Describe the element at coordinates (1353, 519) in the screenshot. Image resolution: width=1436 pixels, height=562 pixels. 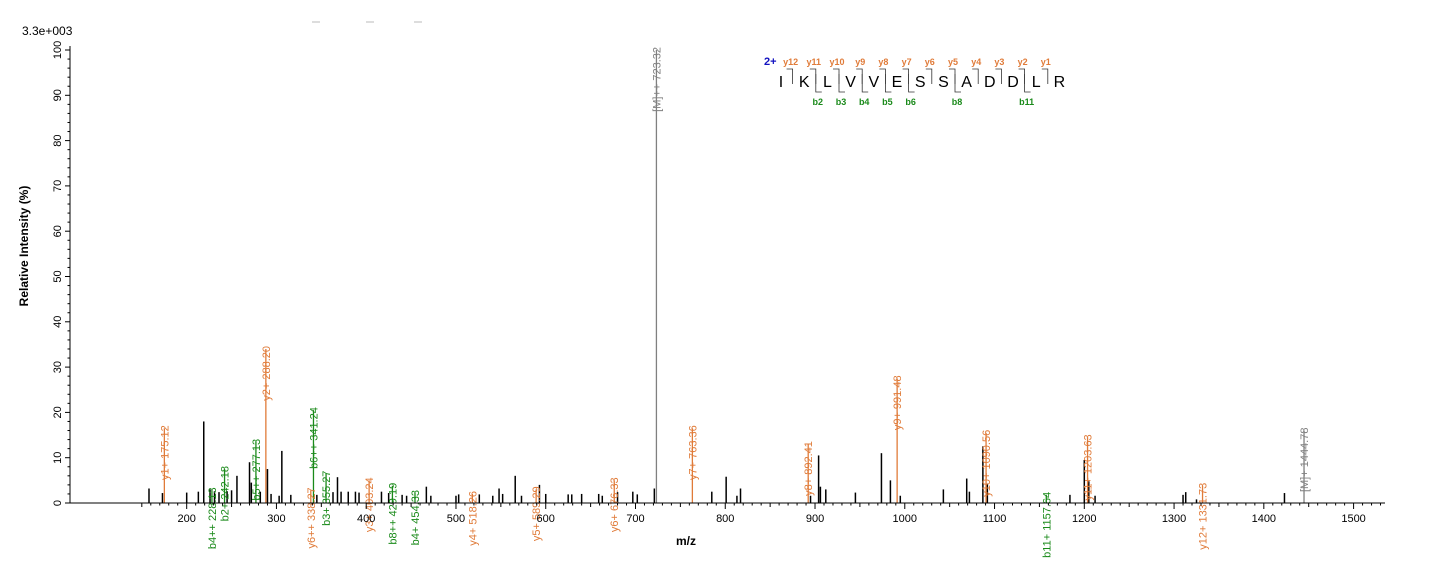
I see `x-tick-label: 1500` at that location.